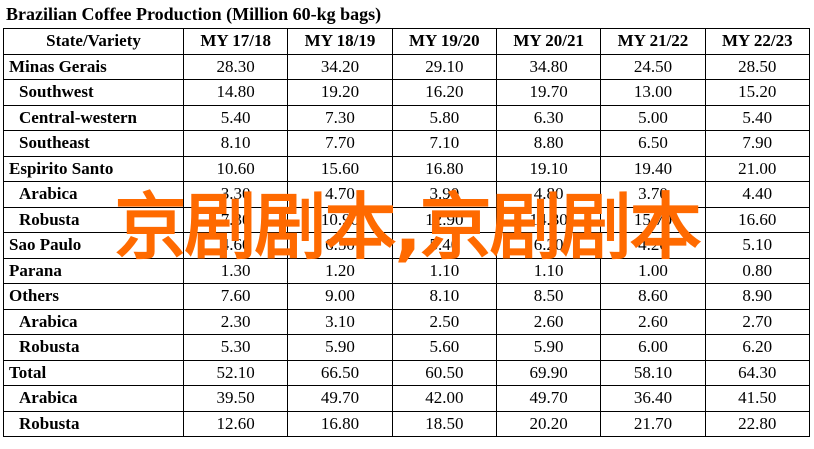 The width and height of the screenshot is (814, 449). Describe the element at coordinates (235, 423) in the screenshot. I see `table-cell: 12.60` at that location.